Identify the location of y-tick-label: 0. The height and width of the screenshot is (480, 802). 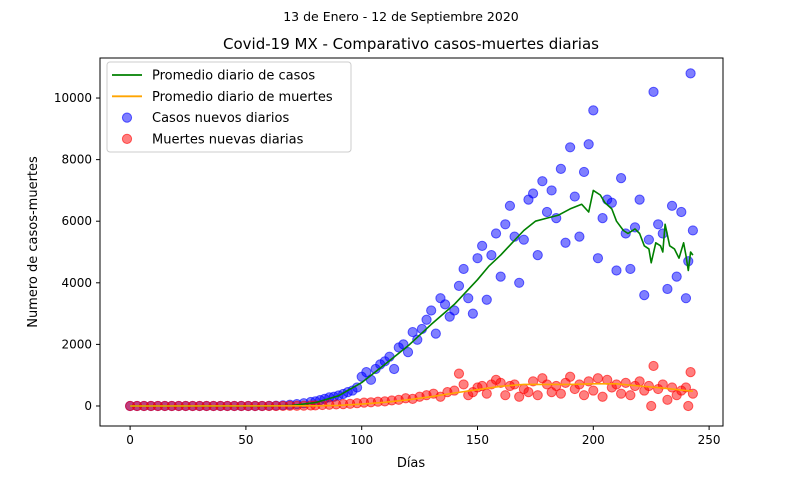
(88, 406).